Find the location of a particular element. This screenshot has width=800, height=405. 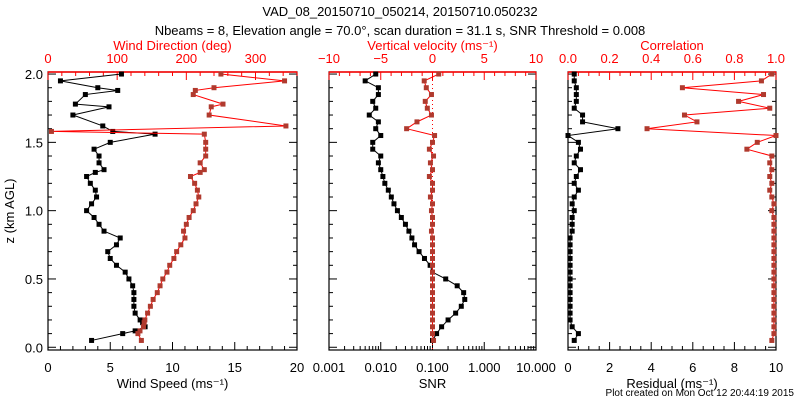

y-tick-label: 1.5 is located at coordinates (34, 142).